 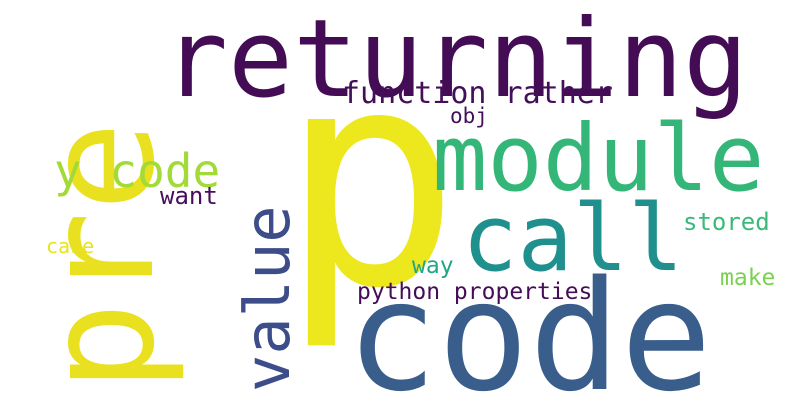 I want to click on word-case: case, so click(x=70, y=246).